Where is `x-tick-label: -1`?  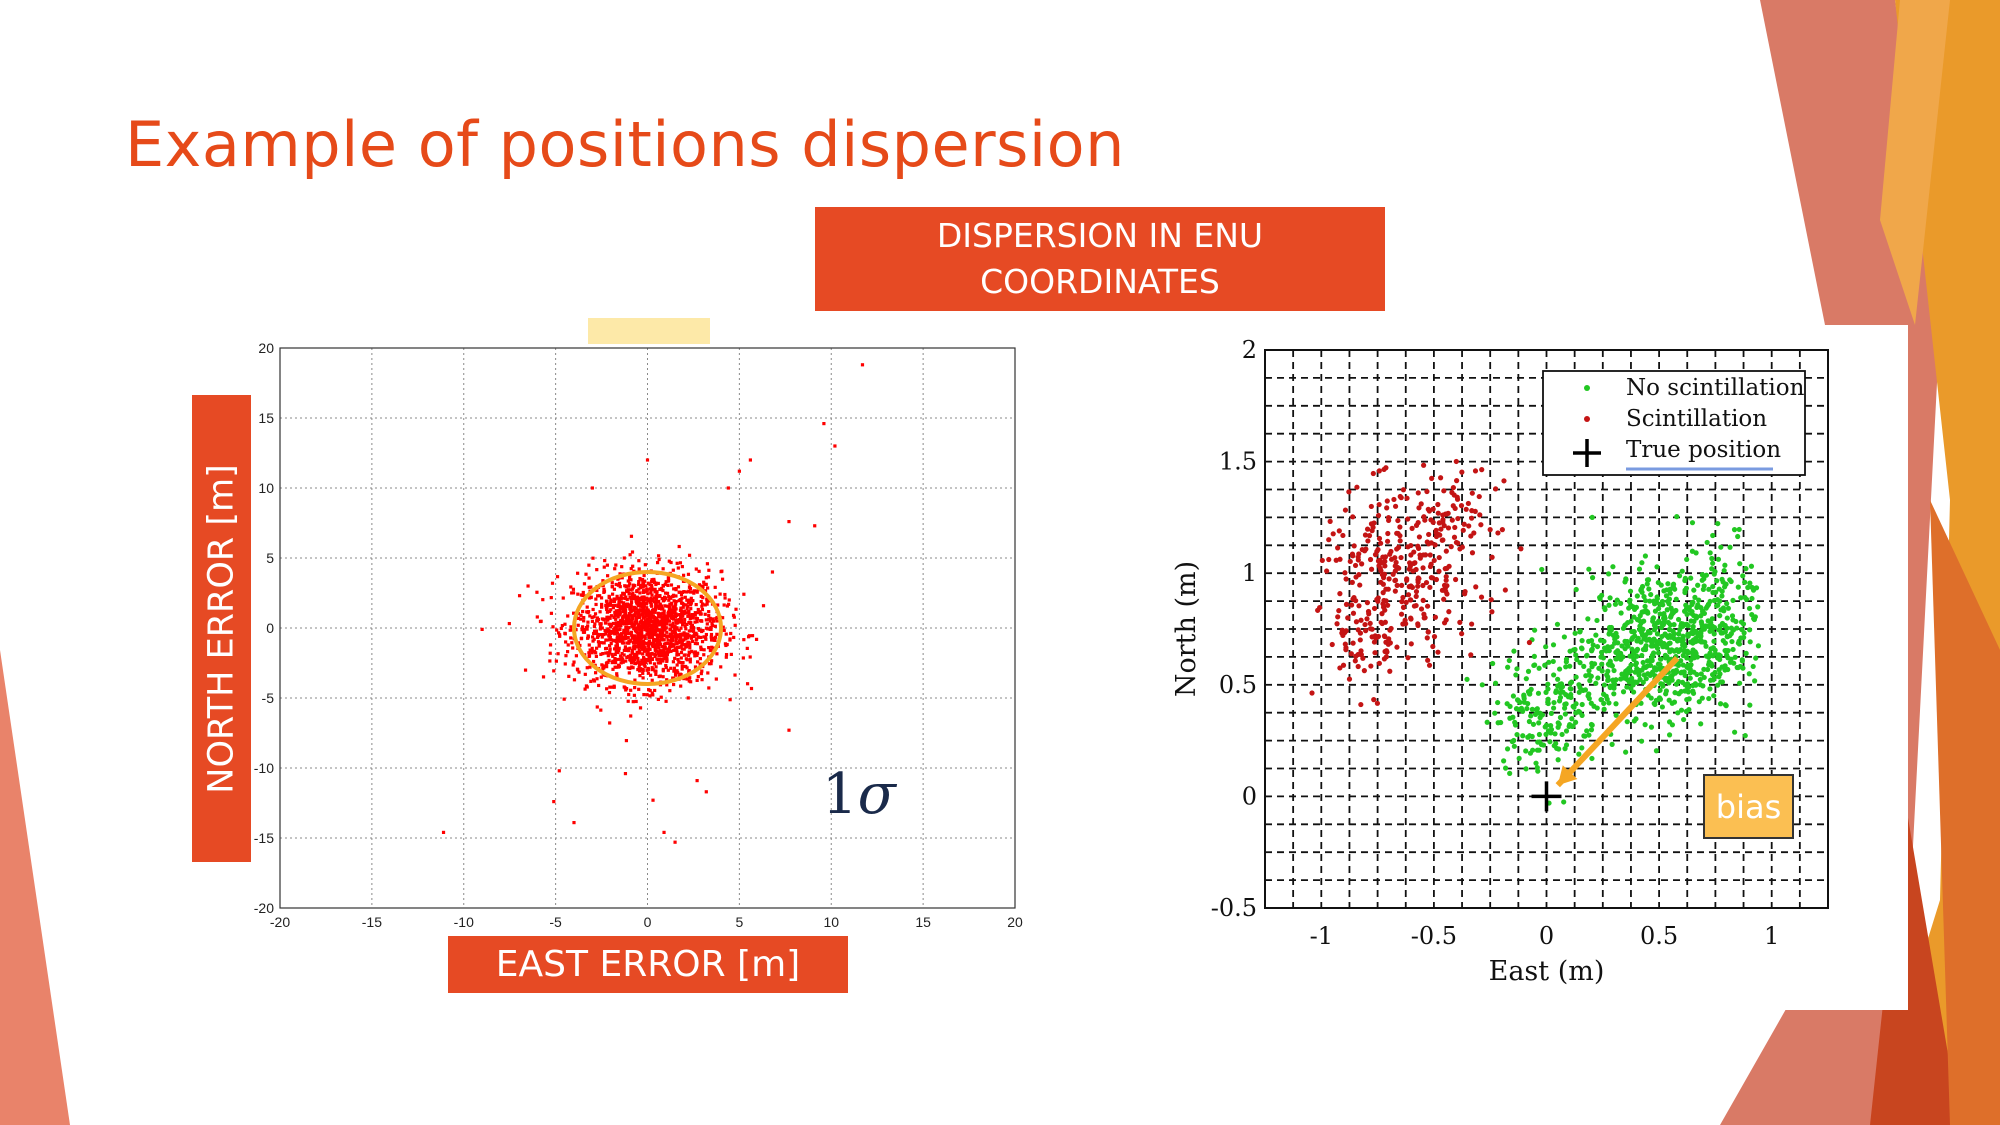 x-tick-label: -1 is located at coordinates (1321, 936).